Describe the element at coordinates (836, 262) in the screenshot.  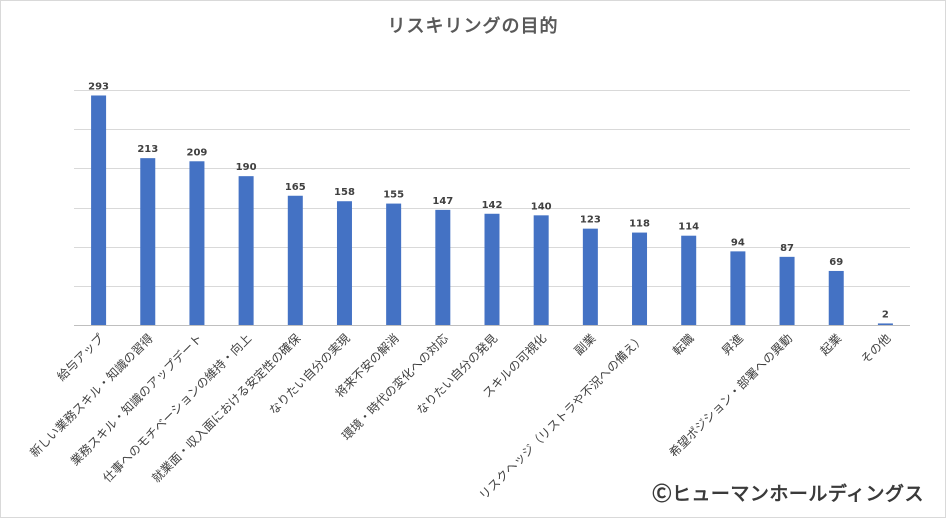
I see `data-label: 69` at that location.